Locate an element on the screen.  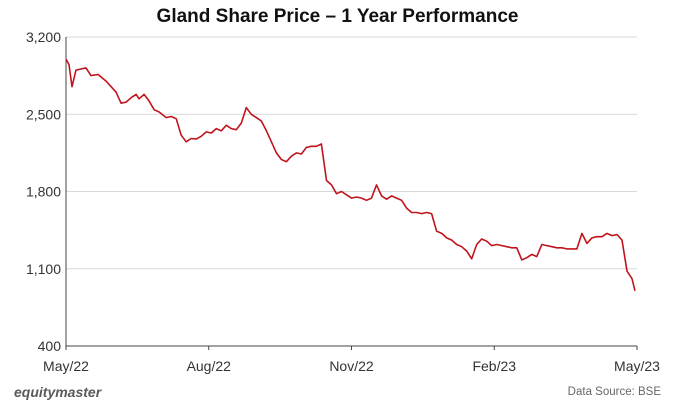
y-tick-label: 2,500 is located at coordinates (43, 114).